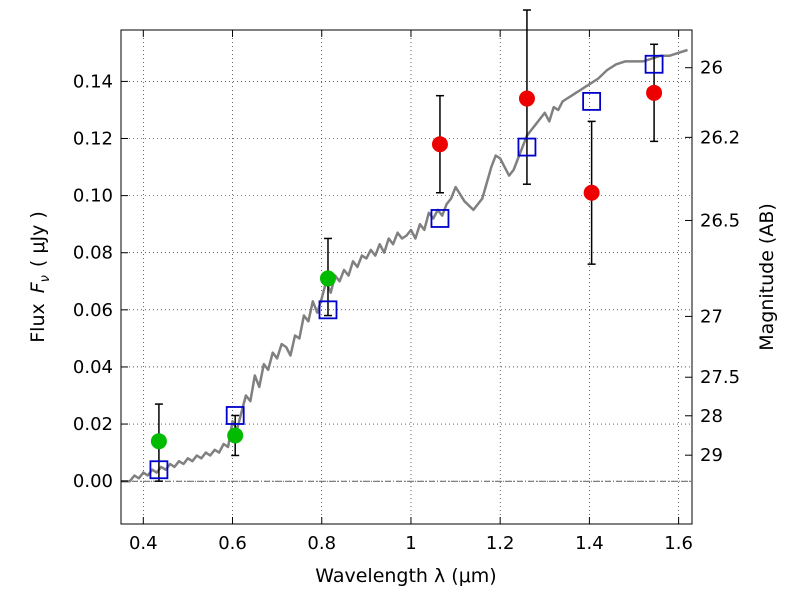  Describe the element at coordinates (93, 196) in the screenshot. I see `y-tick-label-5: 0.10` at that location.